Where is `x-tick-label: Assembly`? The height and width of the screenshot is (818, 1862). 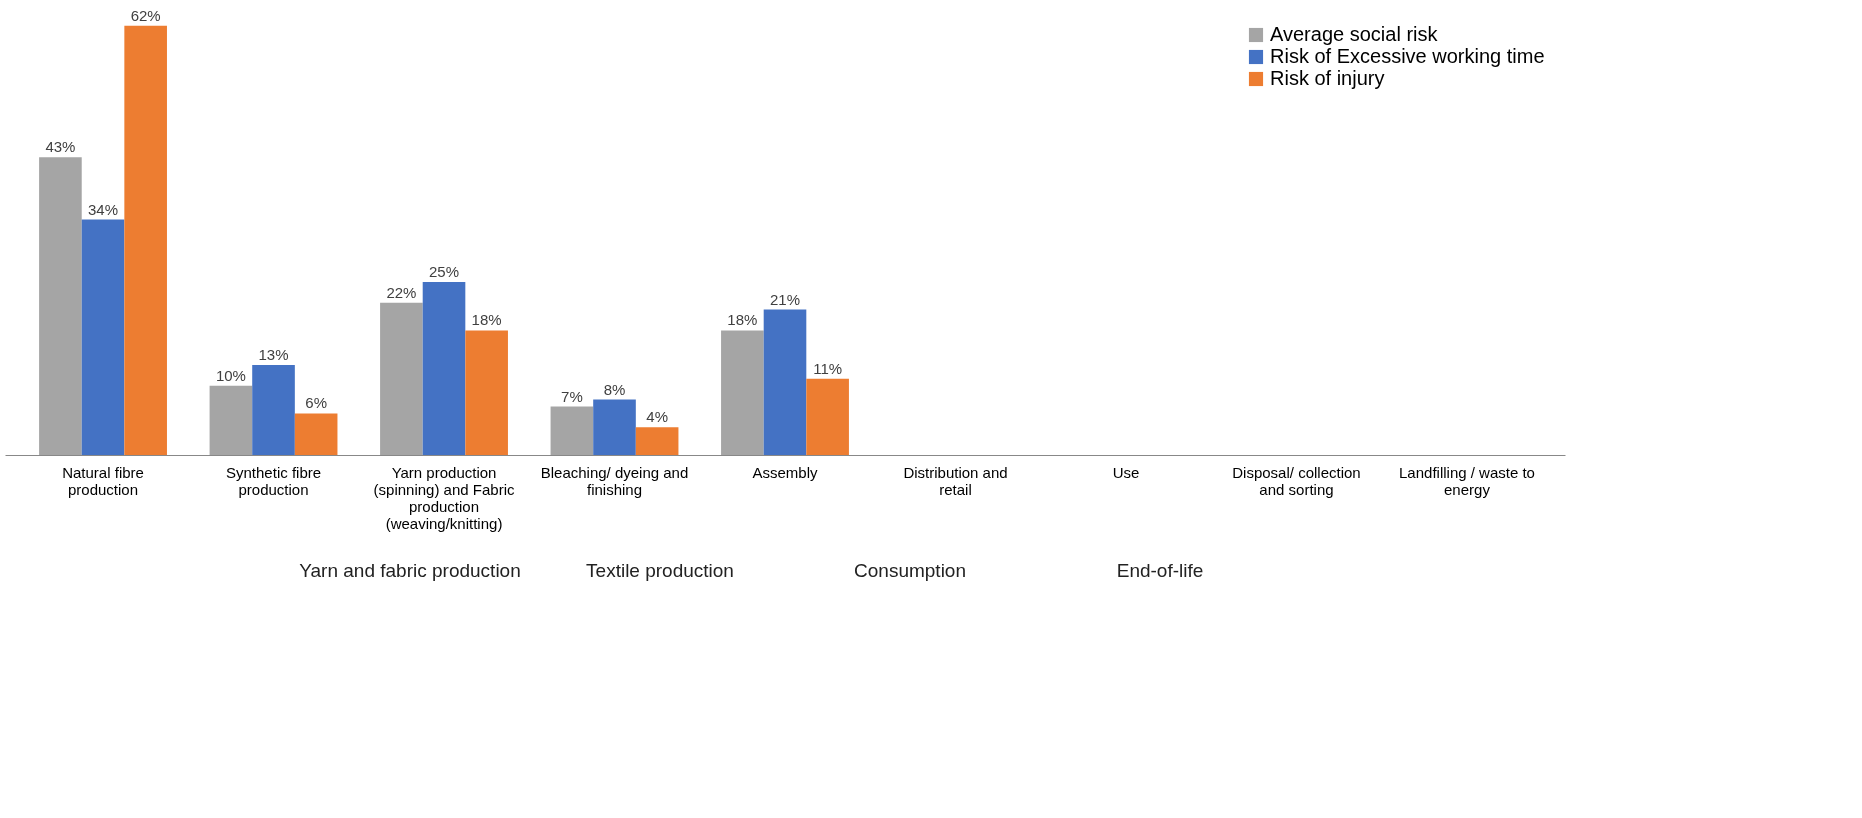 x-tick-label: Assembly is located at coordinates (785, 472).